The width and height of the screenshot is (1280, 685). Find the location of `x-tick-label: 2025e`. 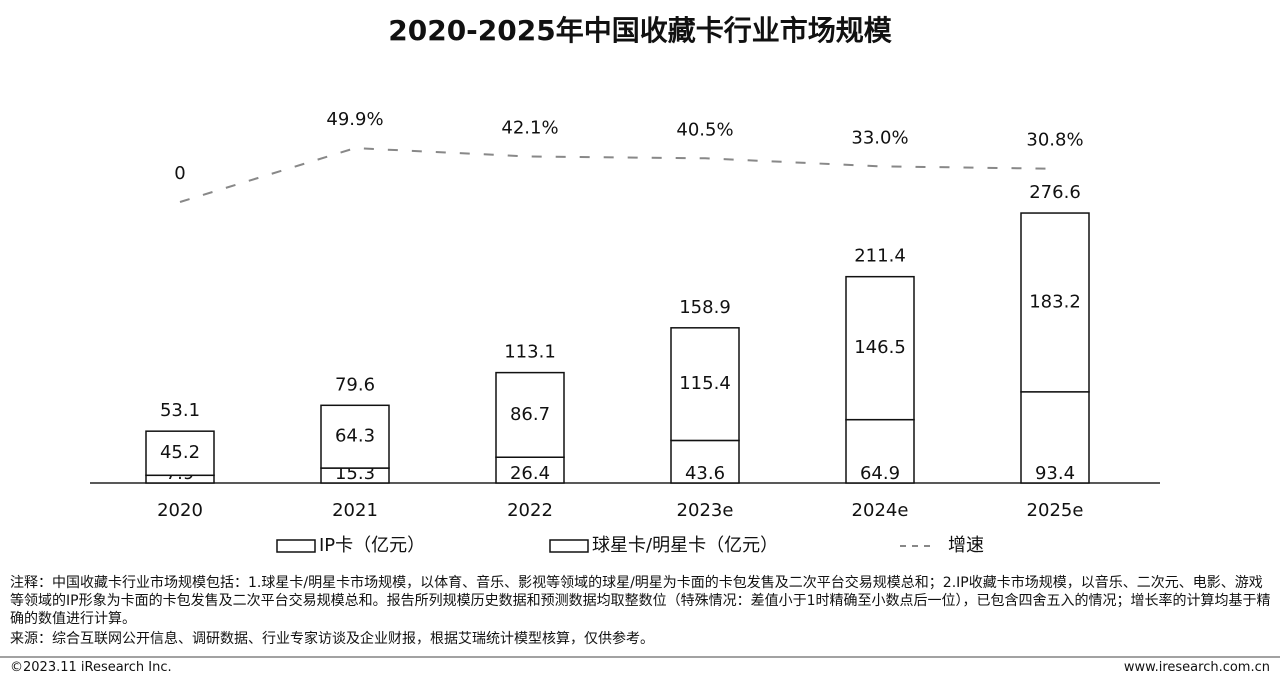

x-tick-label: 2025e is located at coordinates (1055, 510).